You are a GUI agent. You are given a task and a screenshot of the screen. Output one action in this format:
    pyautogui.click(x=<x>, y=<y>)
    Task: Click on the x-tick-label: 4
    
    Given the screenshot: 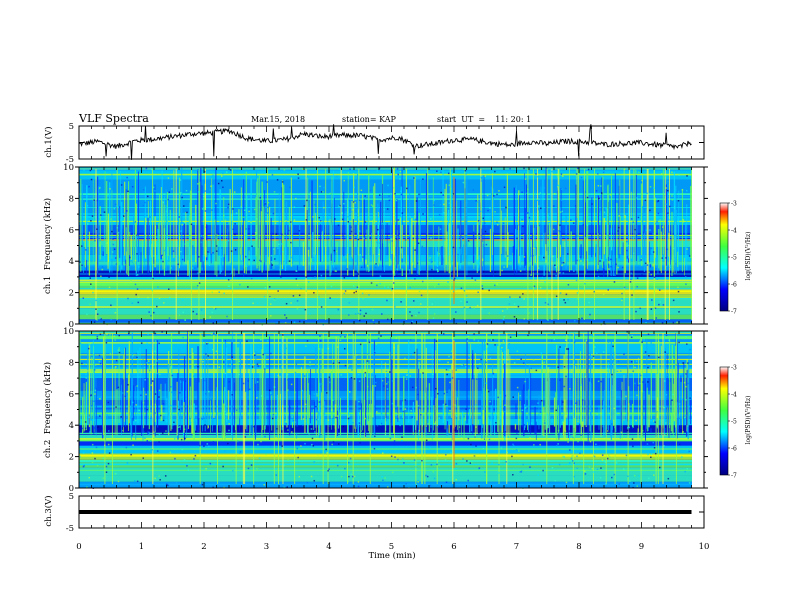 What is the action you would take?
    pyautogui.click(x=328, y=547)
    